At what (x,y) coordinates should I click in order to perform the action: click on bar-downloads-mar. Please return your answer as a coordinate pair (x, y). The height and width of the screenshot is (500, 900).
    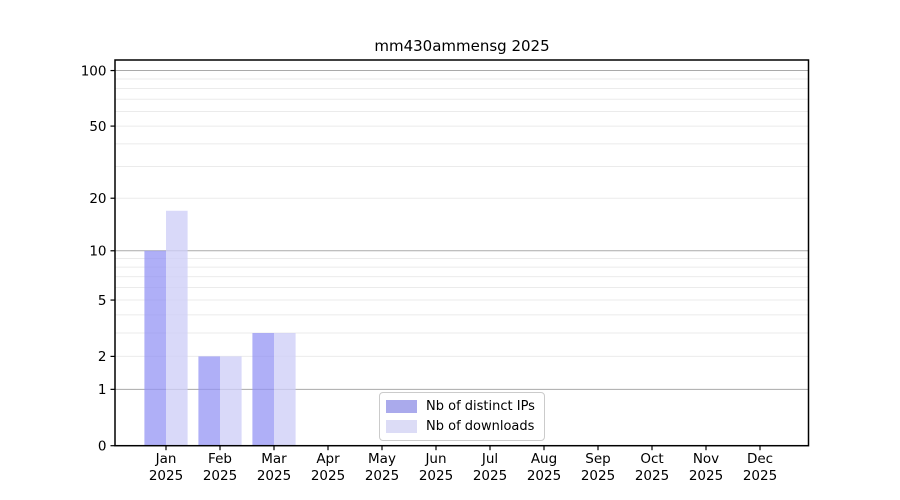
    Looking at the image, I should click on (285, 389).